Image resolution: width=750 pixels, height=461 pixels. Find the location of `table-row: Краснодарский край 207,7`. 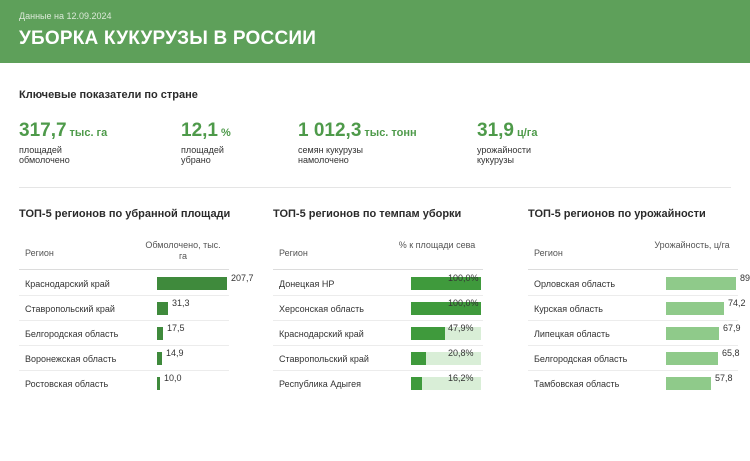

table-row: Краснодарский край 207,7 is located at coordinates (136, 283).